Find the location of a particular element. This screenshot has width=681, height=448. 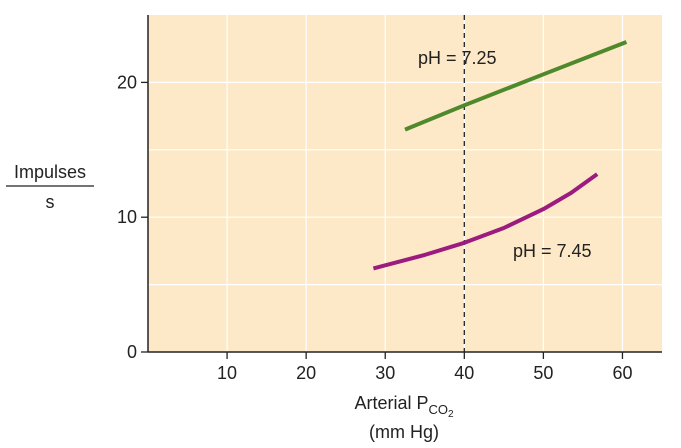

x-tick-label: 20 is located at coordinates (306, 373).